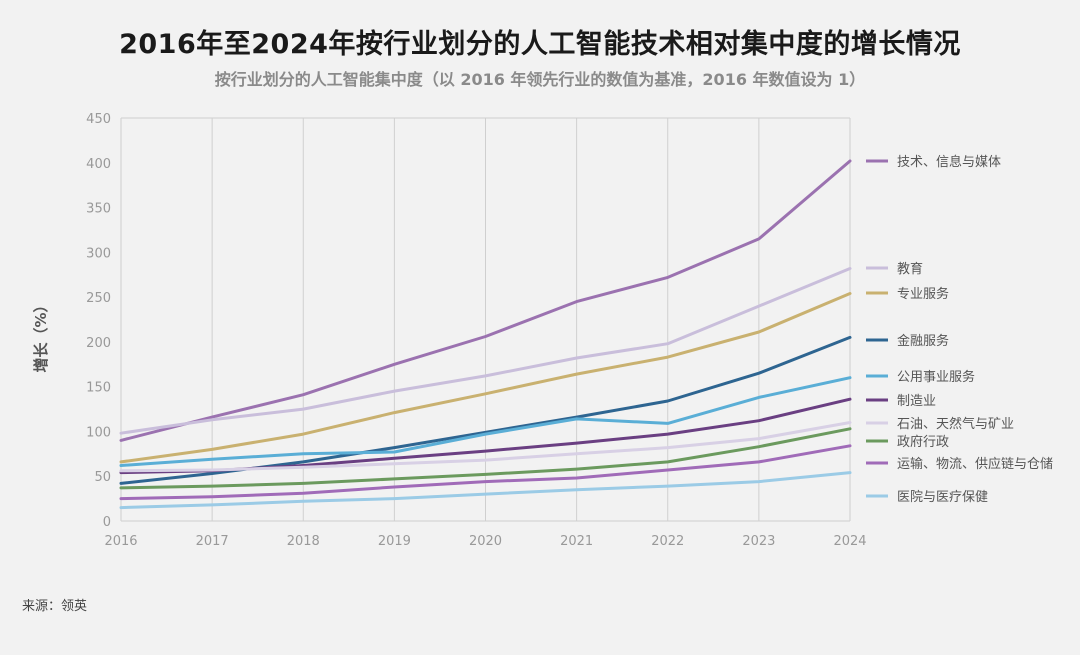  I want to click on y-tick-label-50: 50, so click(102, 477).